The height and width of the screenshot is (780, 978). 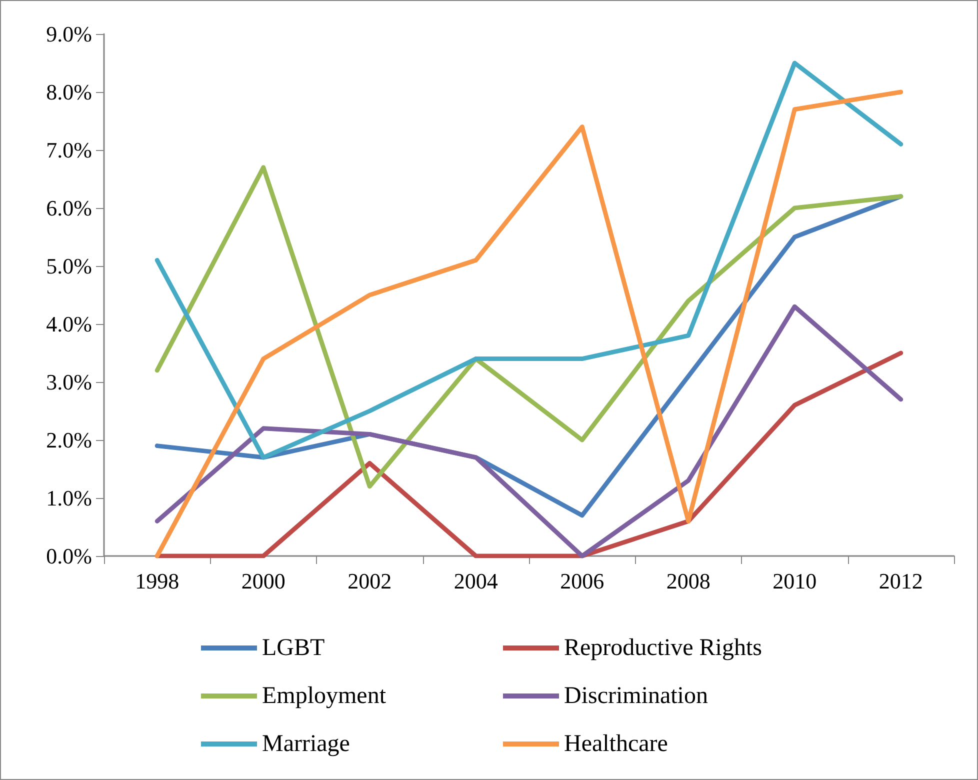 What do you see at coordinates (69, 324) in the screenshot?
I see `y-tick-label: 4.0%` at bounding box center [69, 324].